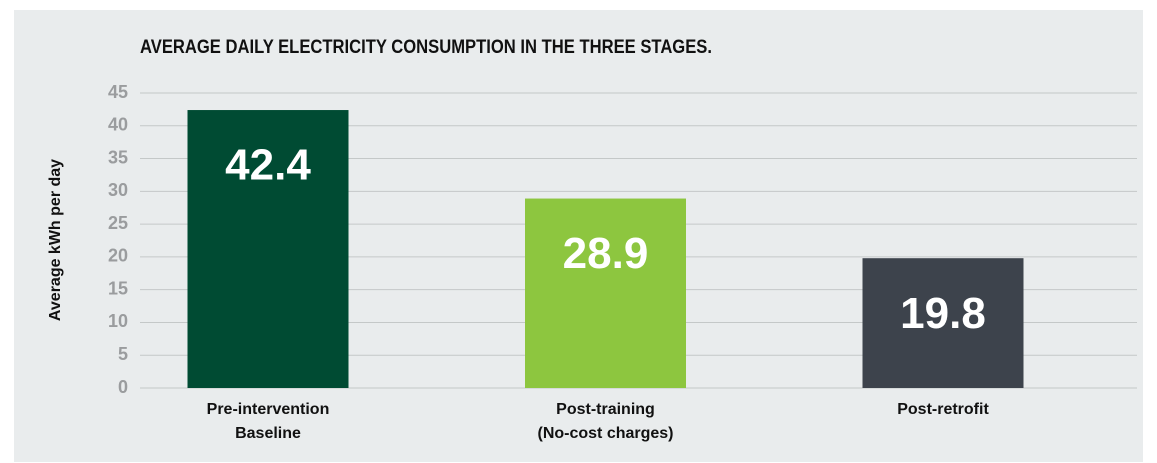 The height and width of the screenshot is (463, 1157). I want to click on y-tick-label: 30, so click(118, 190).